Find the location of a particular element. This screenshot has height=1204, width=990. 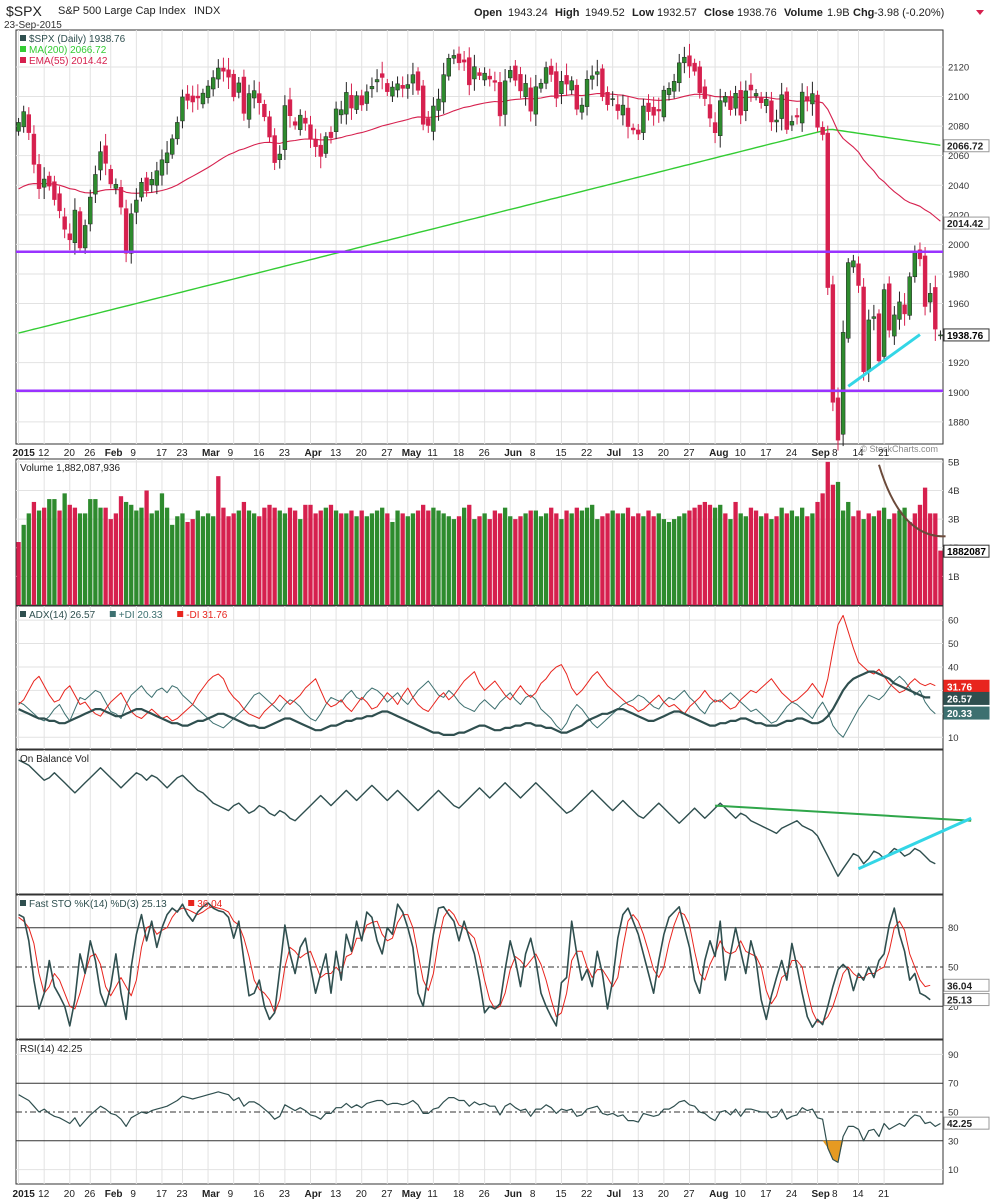

stoch-k-tag-box is located at coordinates (966, 1000).